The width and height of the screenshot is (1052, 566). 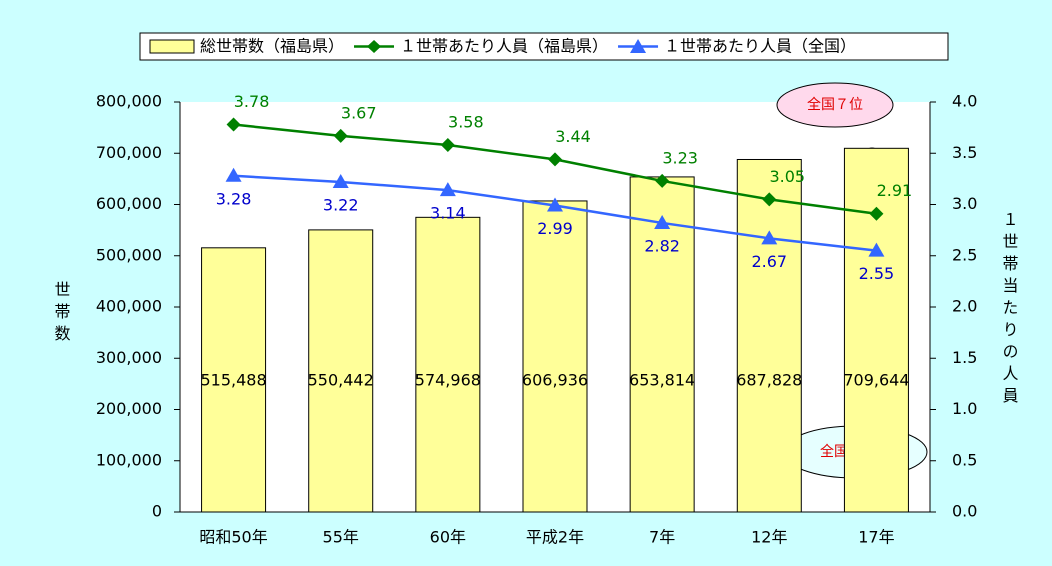 What do you see at coordinates (341, 537) in the screenshot?
I see `x-tick-label: 55年` at bounding box center [341, 537].